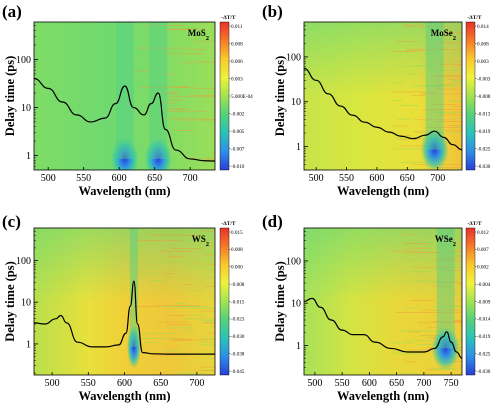  What do you see at coordinates (238, 354) in the screenshot?
I see `colorbar-tick-label: -0.038` at bounding box center [238, 354].